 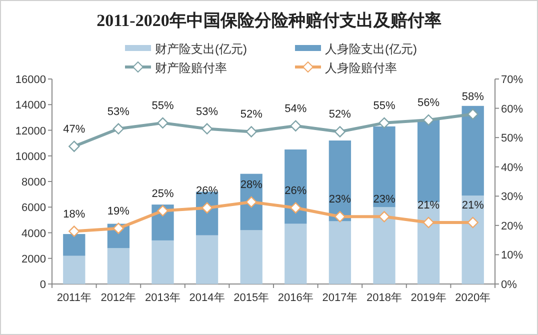 What do you see at coordinates (509, 285) in the screenshot?
I see `y2-tick-label: 0%` at bounding box center [509, 285].